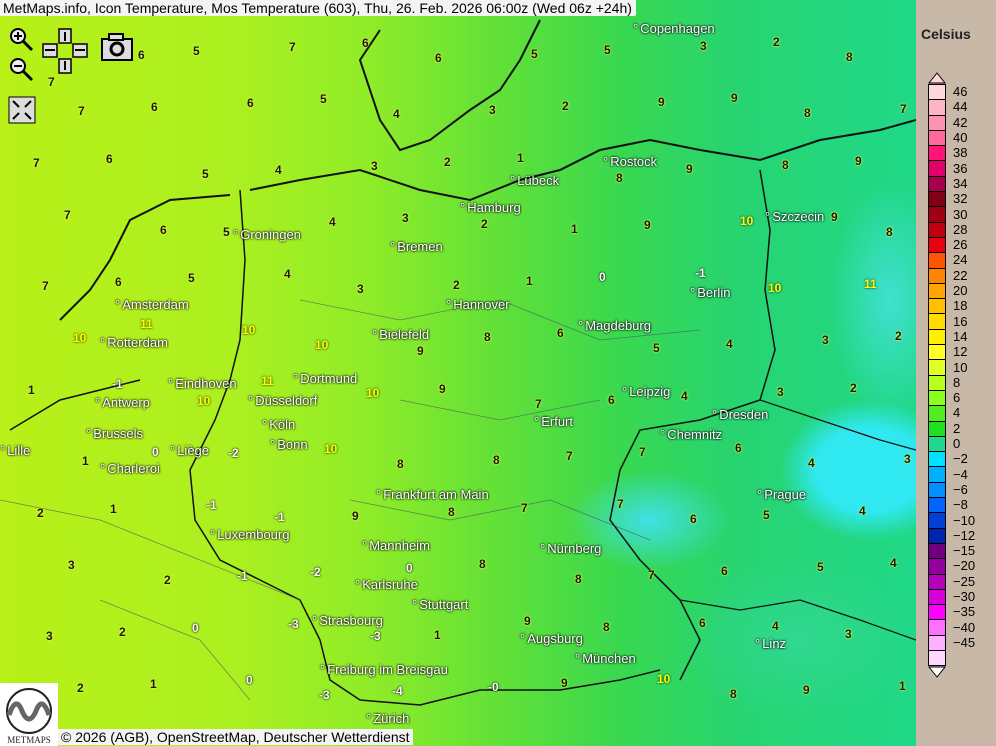  What do you see at coordinates (960, 229) in the screenshot?
I see `legend-label: 28` at bounding box center [960, 229].